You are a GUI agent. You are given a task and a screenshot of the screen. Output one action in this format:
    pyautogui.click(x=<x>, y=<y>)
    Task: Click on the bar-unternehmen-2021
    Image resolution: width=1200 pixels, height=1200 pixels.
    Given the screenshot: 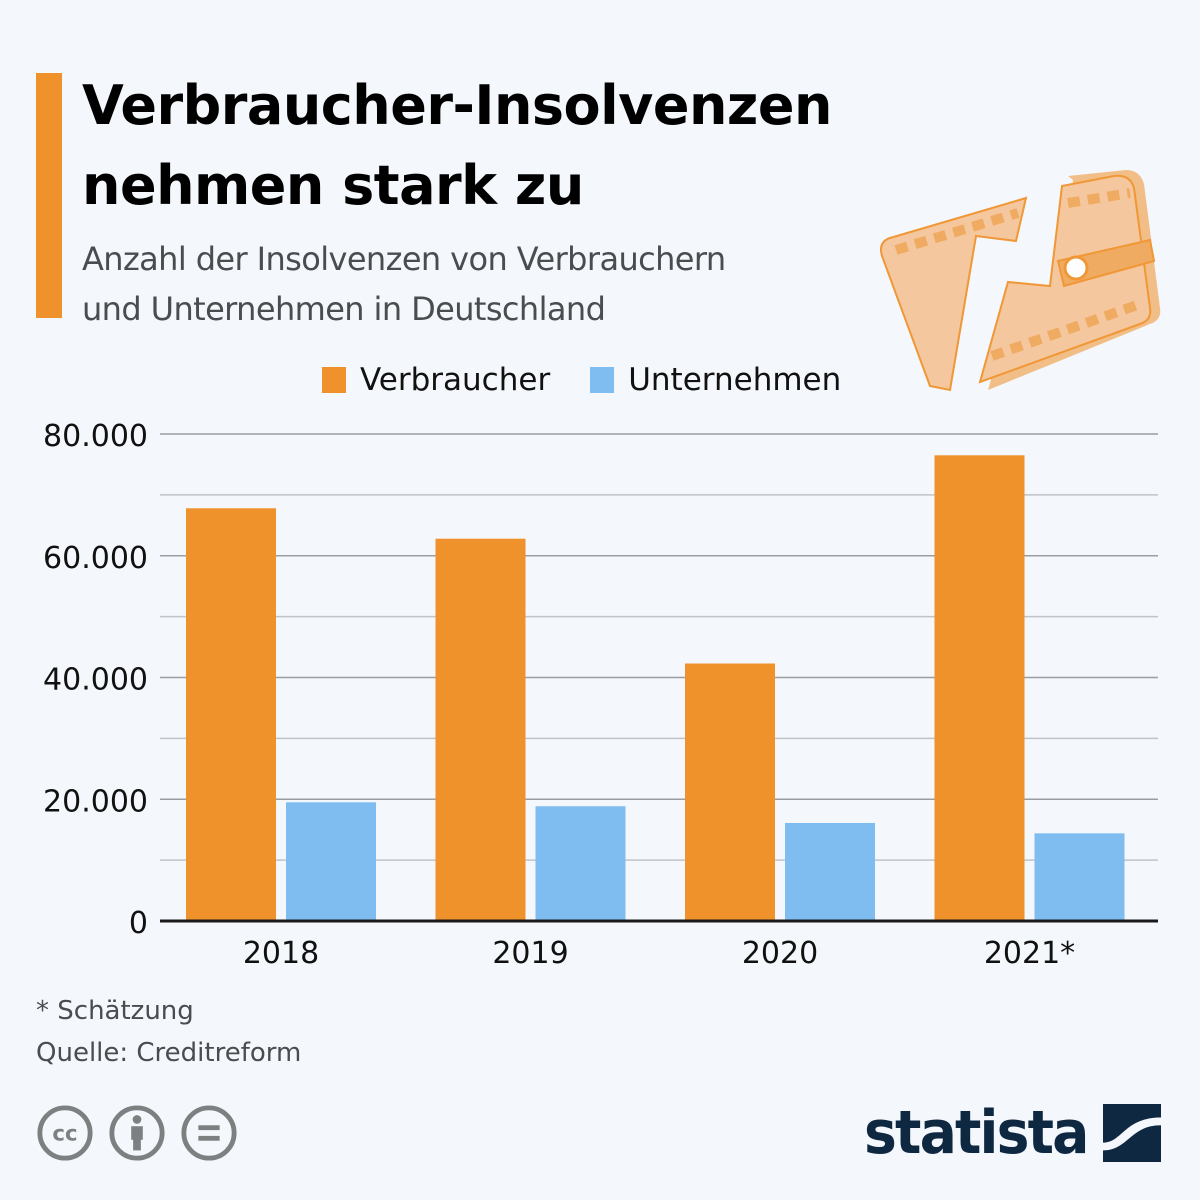 What is the action you would take?
    pyautogui.click(x=1079, y=877)
    